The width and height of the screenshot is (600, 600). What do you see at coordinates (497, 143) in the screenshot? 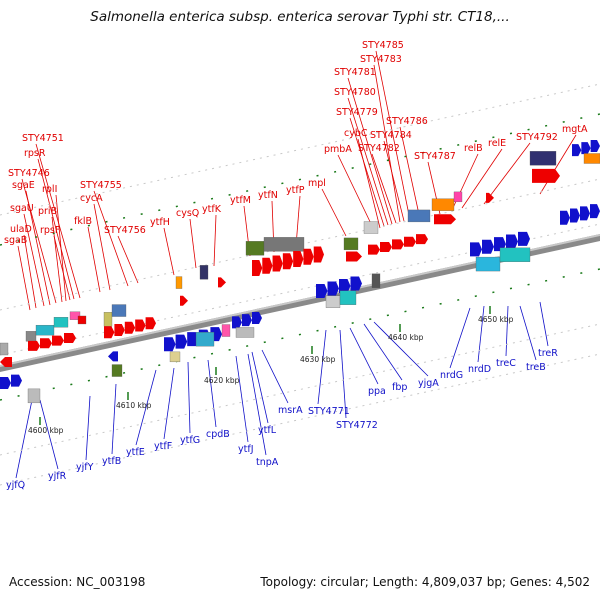
I see `gene-label-top: relE` at bounding box center [497, 143].